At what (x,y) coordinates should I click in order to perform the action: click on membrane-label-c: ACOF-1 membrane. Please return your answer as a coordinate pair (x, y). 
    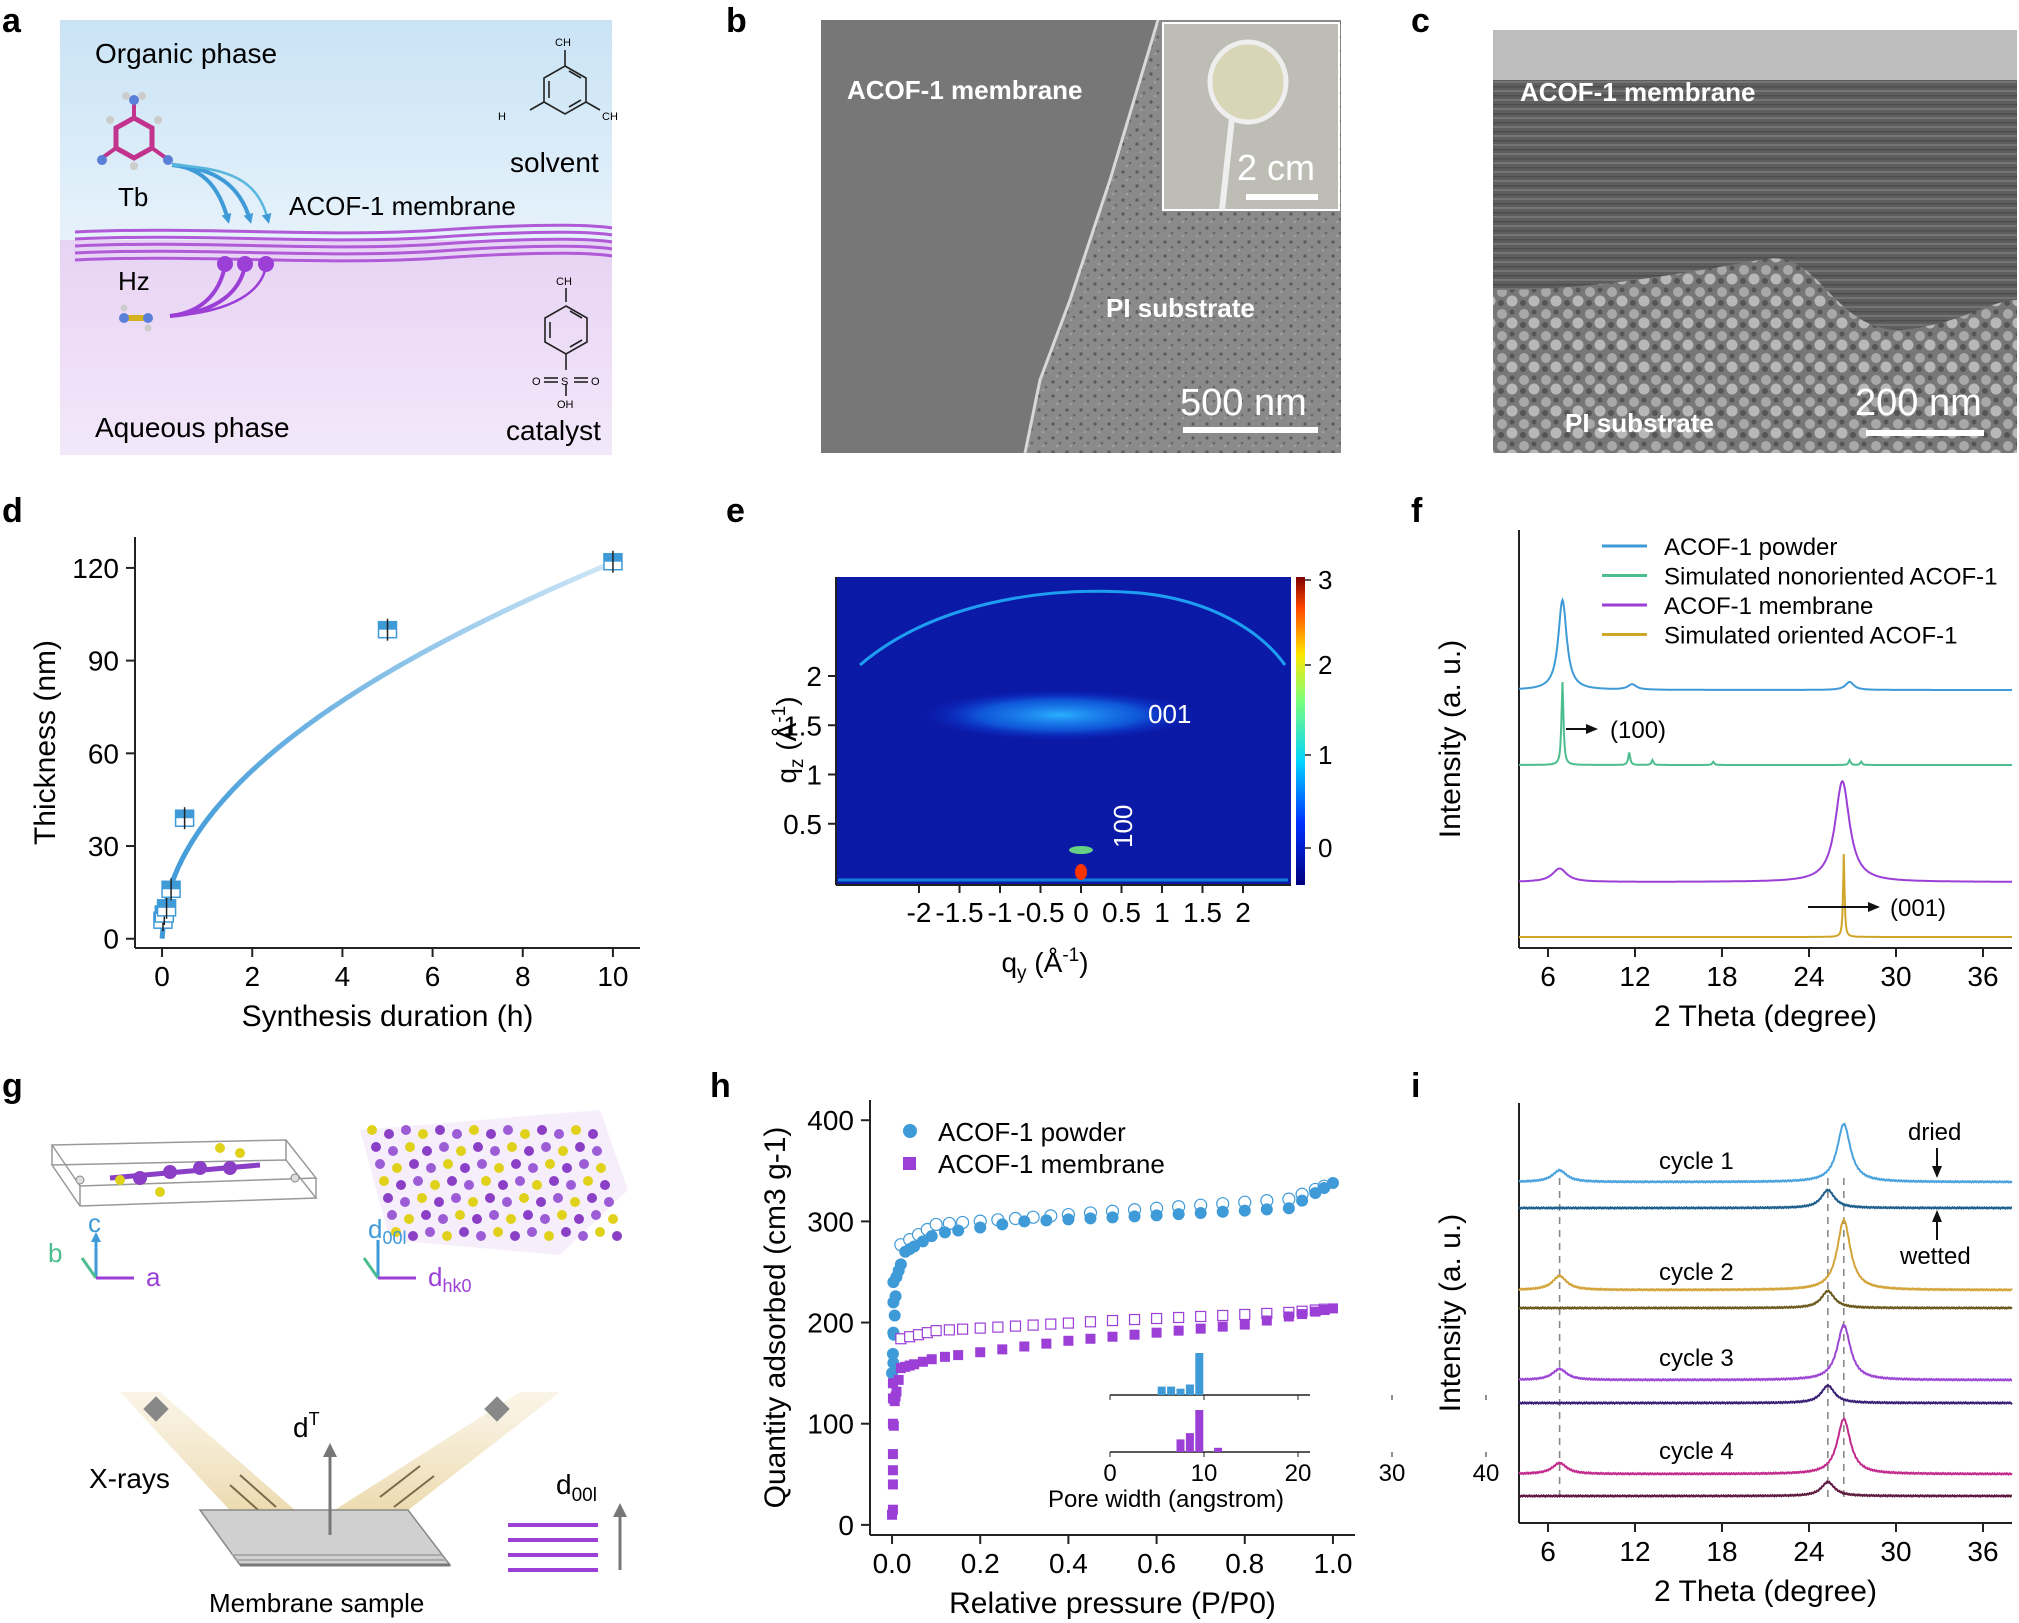
    Looking at the image, I should click on (1638, 92).